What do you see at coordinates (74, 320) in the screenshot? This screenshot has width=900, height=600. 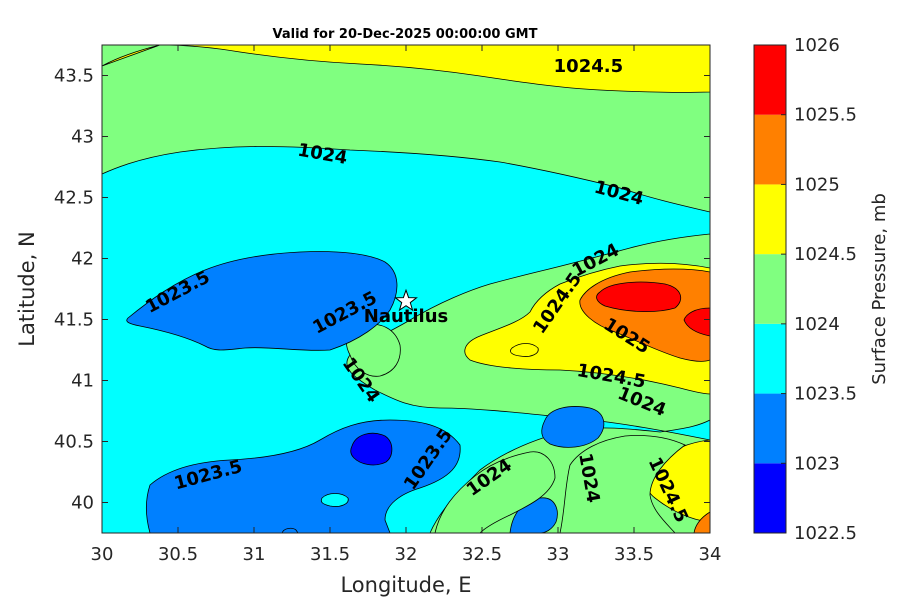 I see `y-tick-label: 41.5` at bounding box center [74, 320].